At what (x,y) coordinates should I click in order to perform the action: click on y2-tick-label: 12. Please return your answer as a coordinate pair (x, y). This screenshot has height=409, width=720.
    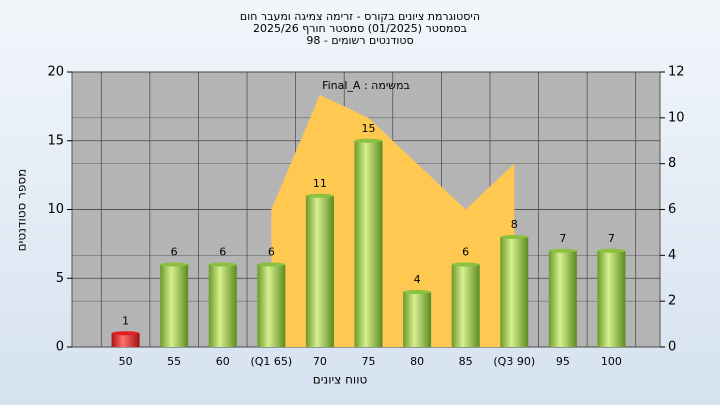
    Looking at the image, I should click on (676, 72).